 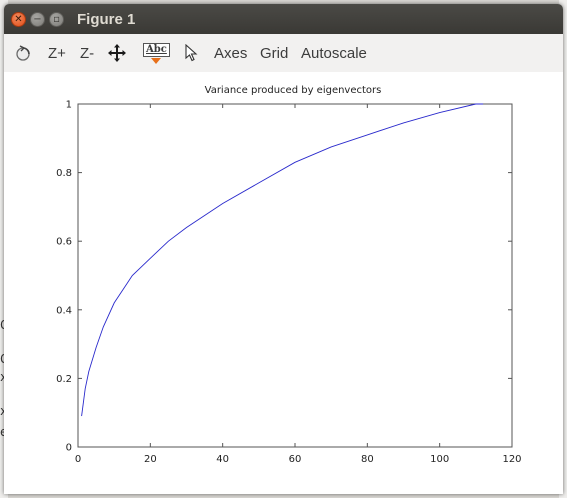 I want to click on rotate-button, so click(x=23, y=53).